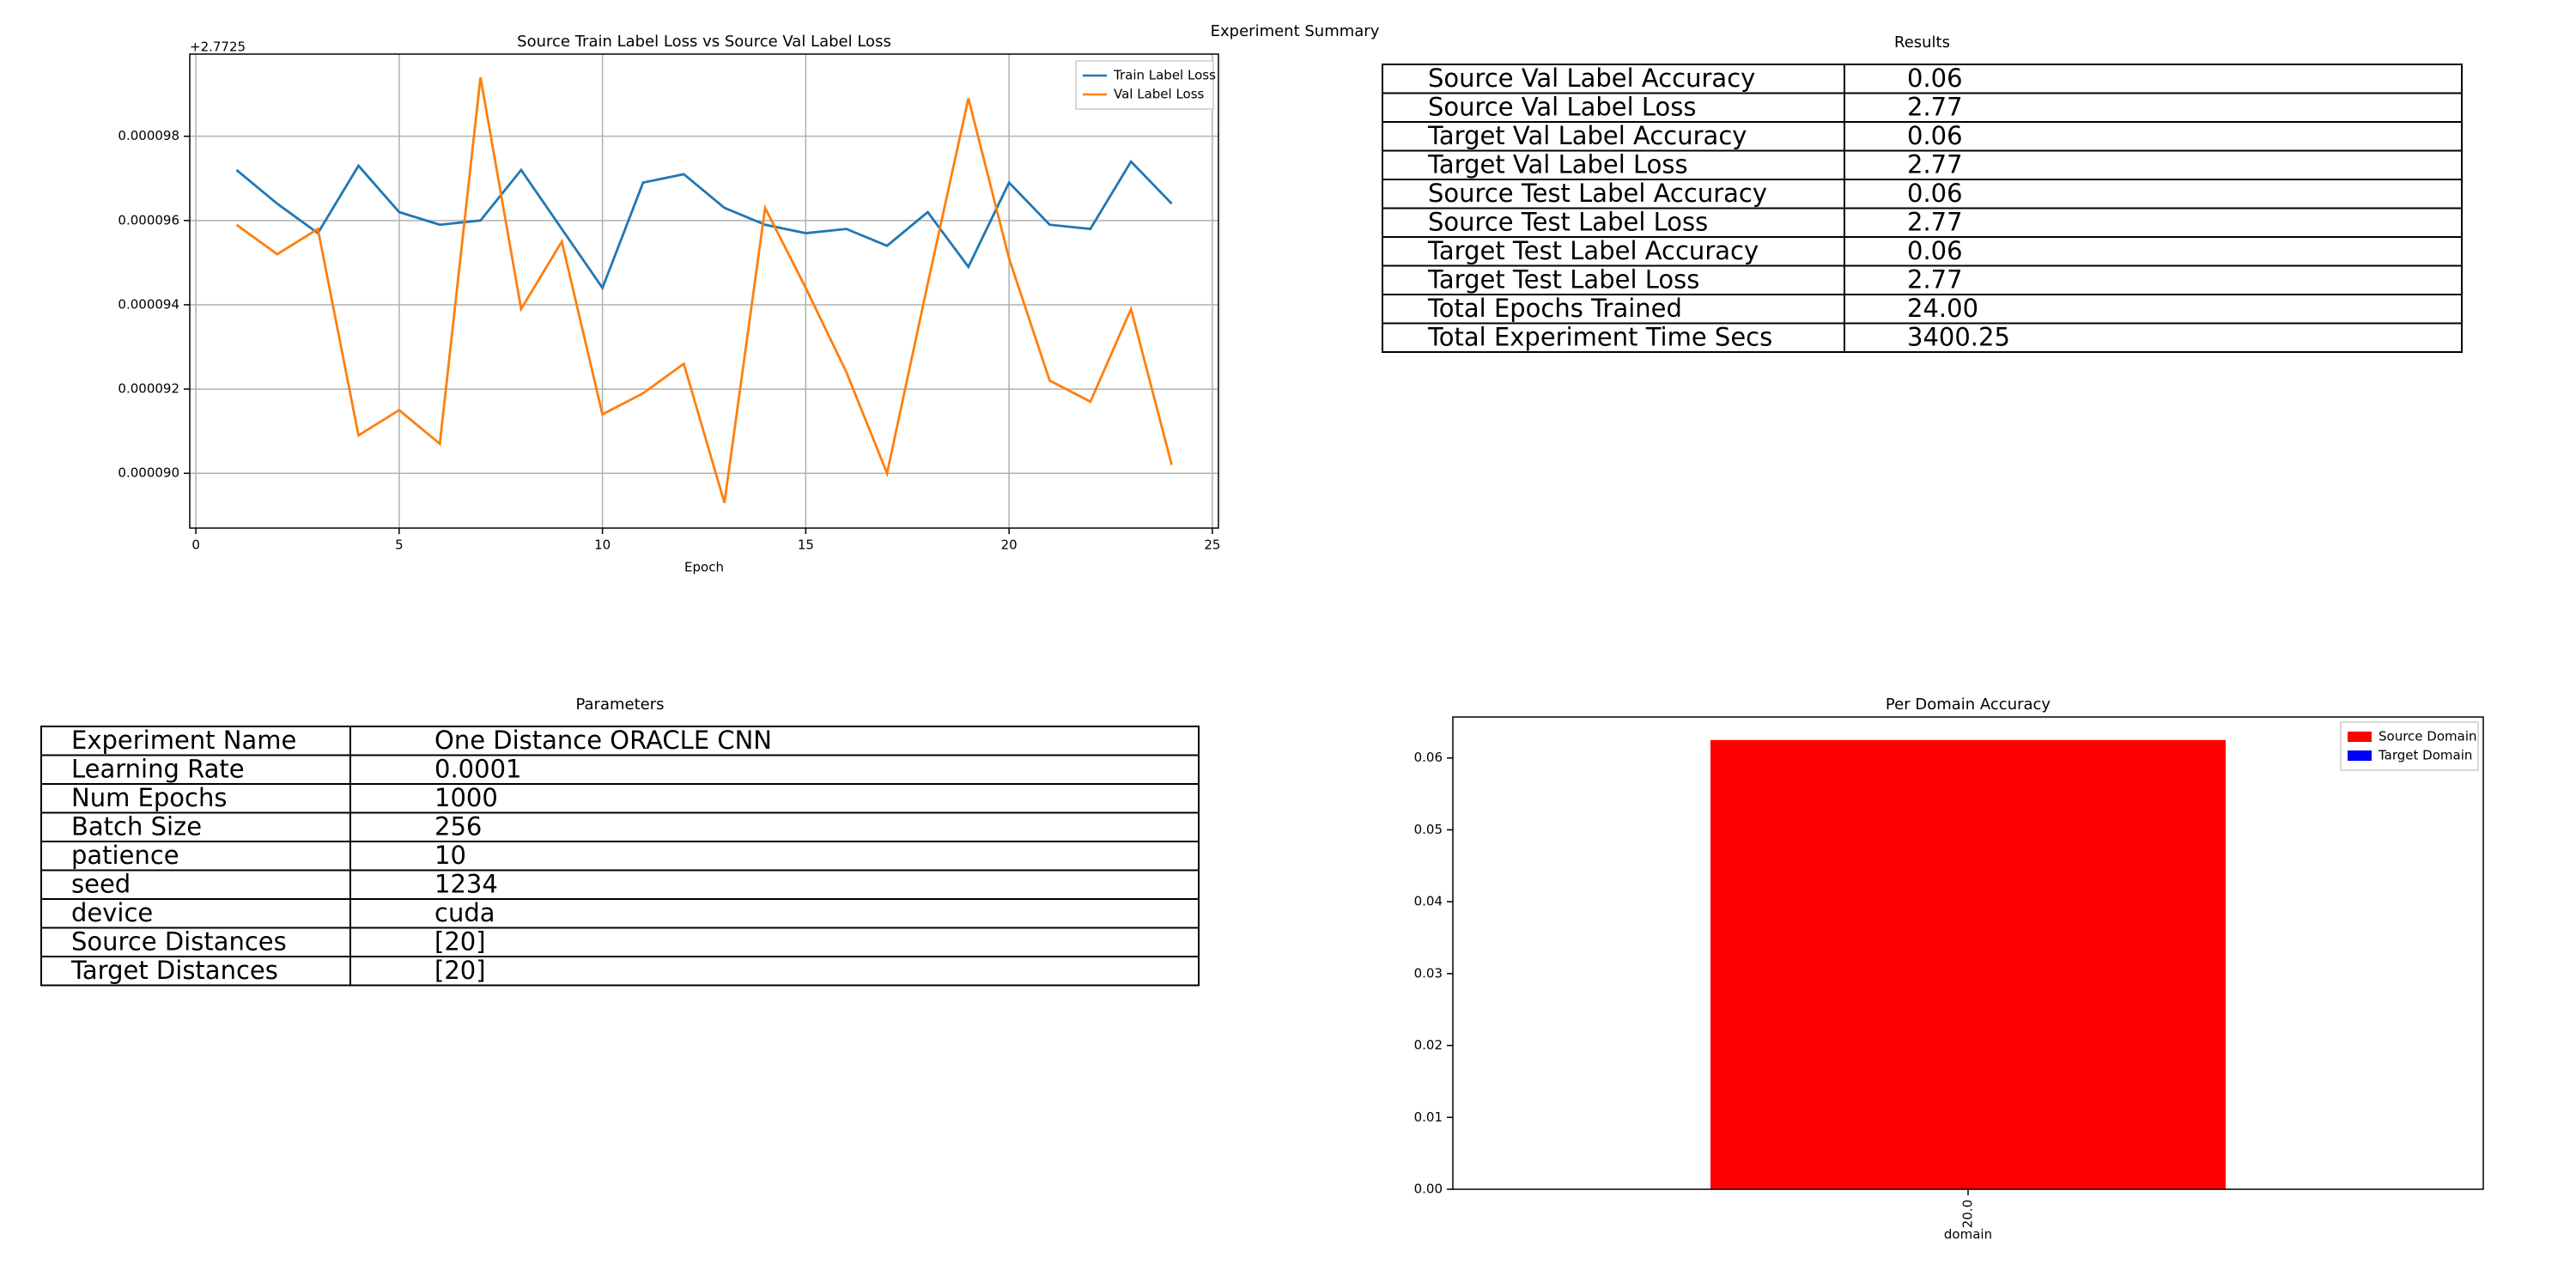 The width and height of the screenshot is (2576, 1288). I want to click on x-tick-label: 10, so click(602, 545).